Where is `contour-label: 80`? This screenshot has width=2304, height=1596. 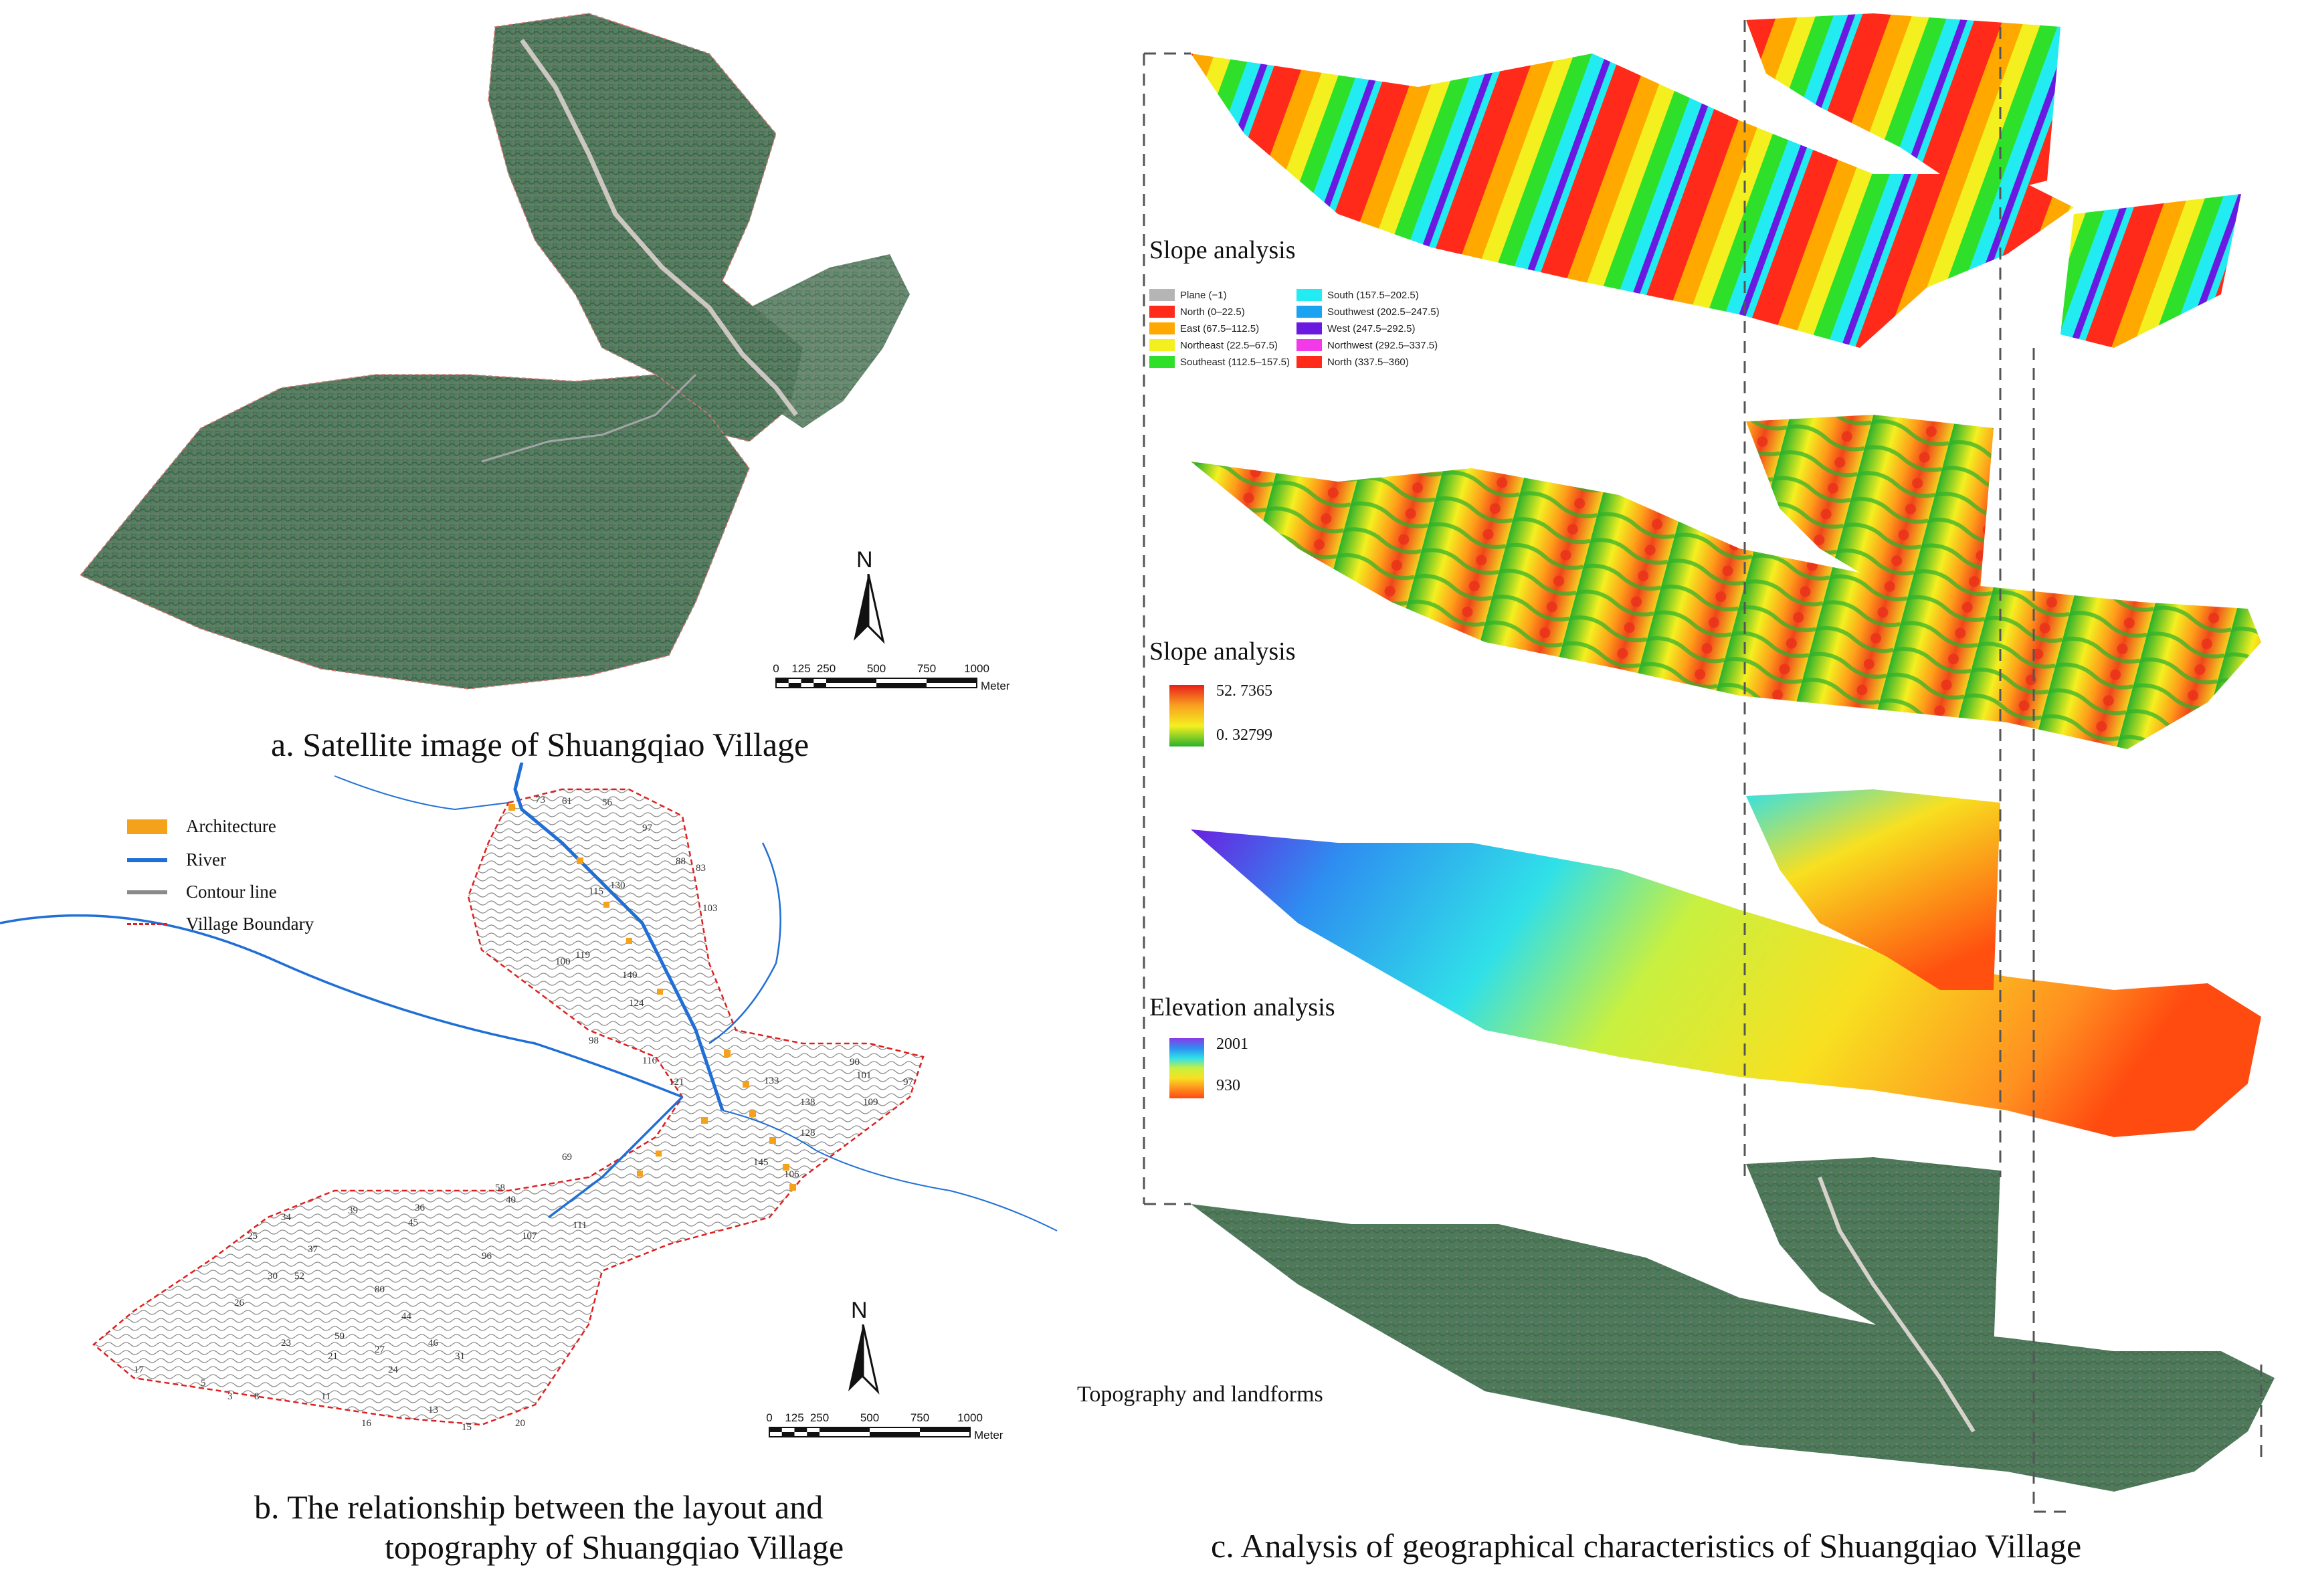
contour-label: 80 is located at coordinates (380, 1289).